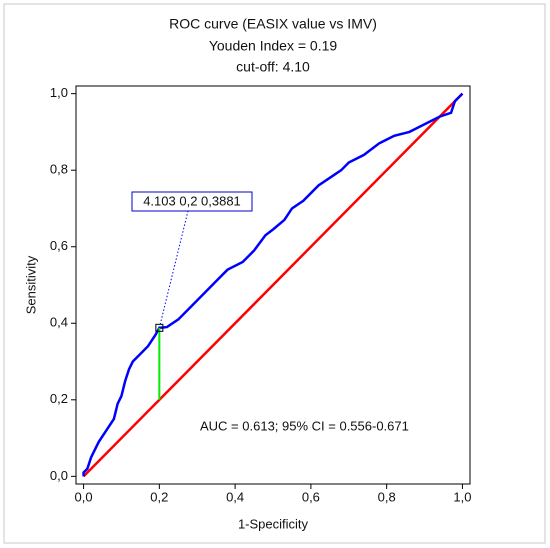  I want to click on y-tick-label: 0,0, so click(59, 475).